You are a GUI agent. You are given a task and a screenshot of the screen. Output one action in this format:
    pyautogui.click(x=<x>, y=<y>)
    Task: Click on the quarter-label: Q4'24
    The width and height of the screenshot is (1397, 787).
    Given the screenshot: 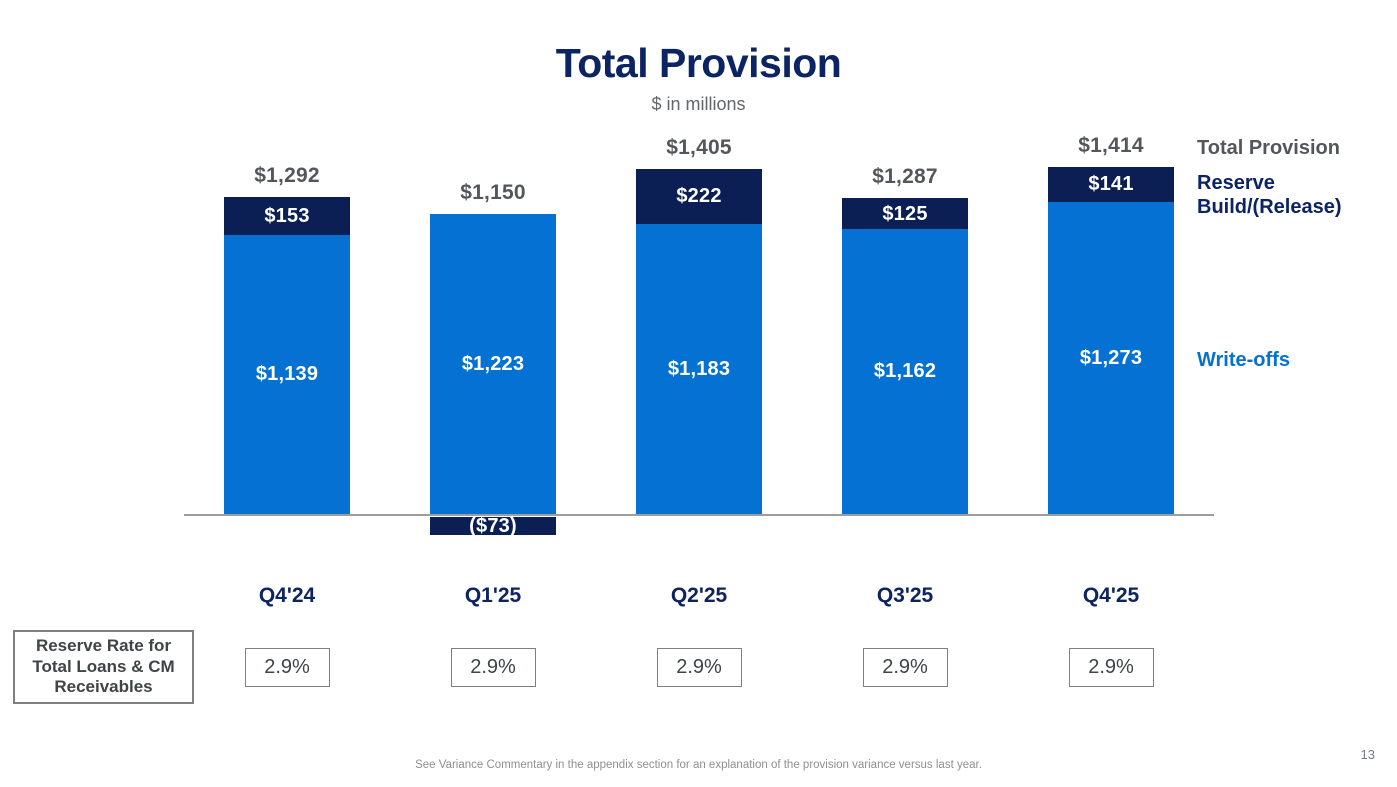 What is the action you would take?
    pyautogui.click(x=287, y=595)
    